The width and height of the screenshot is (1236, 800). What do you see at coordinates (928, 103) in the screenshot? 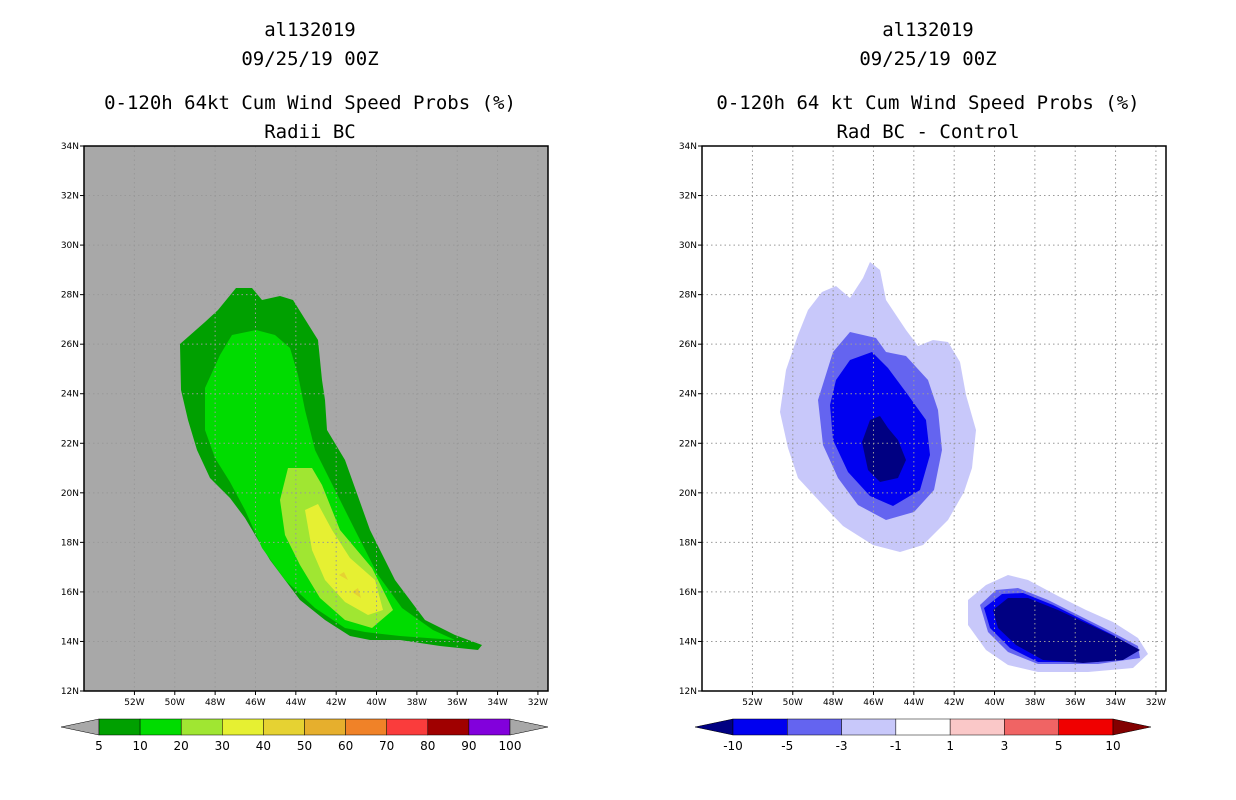
I see `right-title: 0-120h 64 kt Cum Wind Speed Probs (%)` at bounding box center [928, 103].